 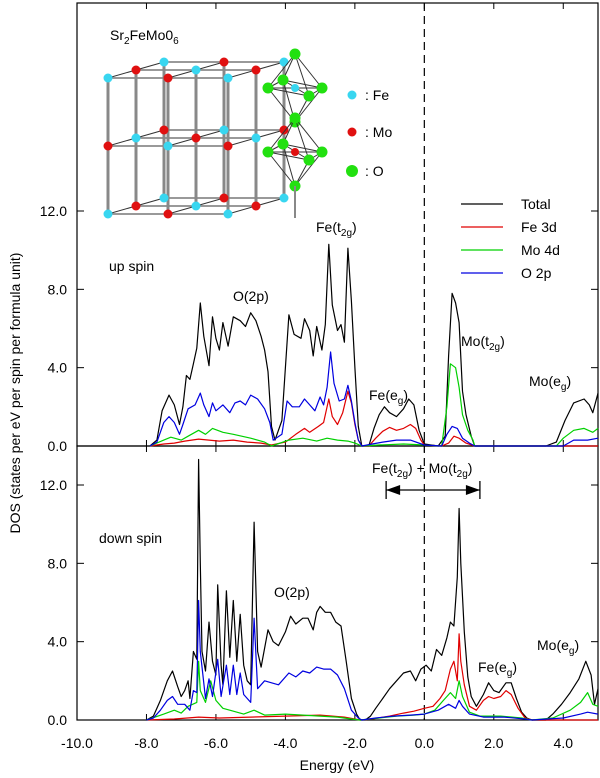 I want to click on legend-label-total: Total, so click(x=536, y=204).